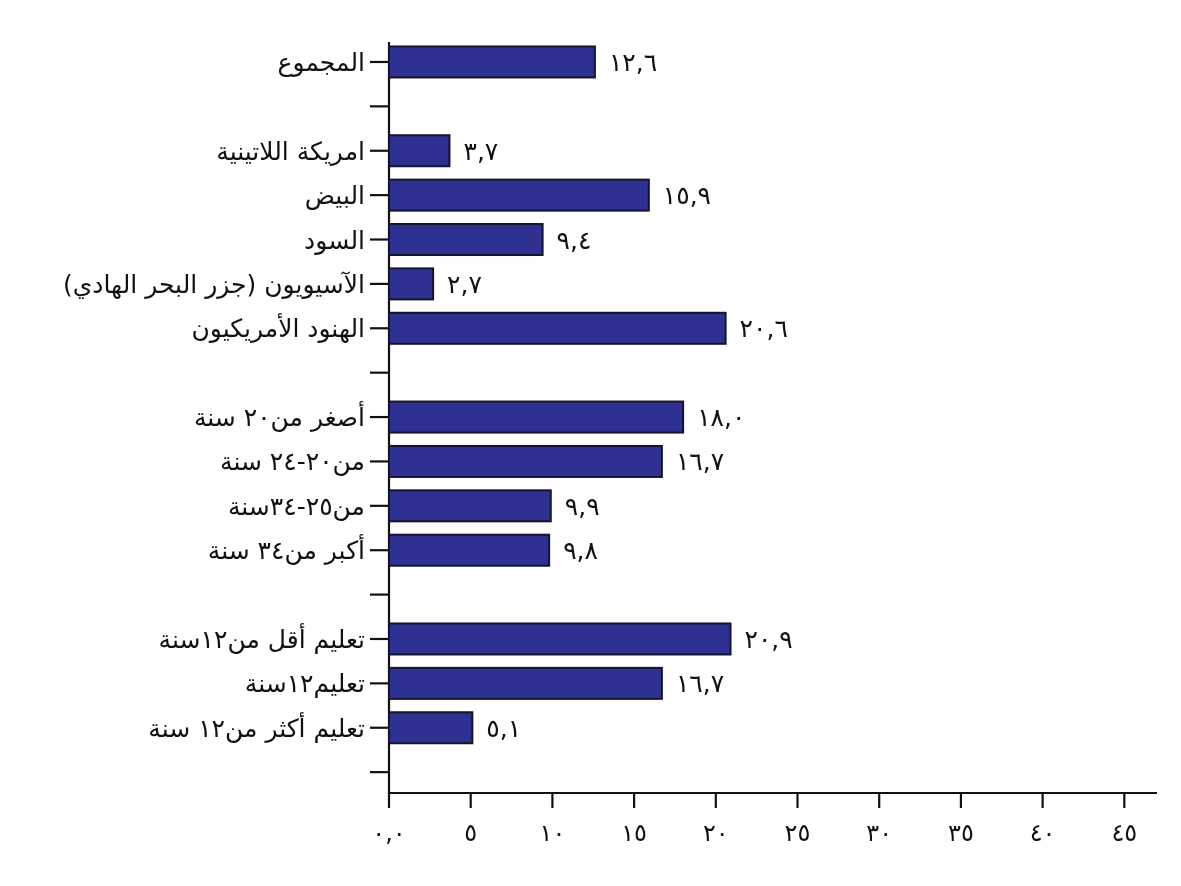  What do you see at coordinates (481, 151) in the screenshot?
I see `data-label: ٣,٧` at bounding box center [481, 151].